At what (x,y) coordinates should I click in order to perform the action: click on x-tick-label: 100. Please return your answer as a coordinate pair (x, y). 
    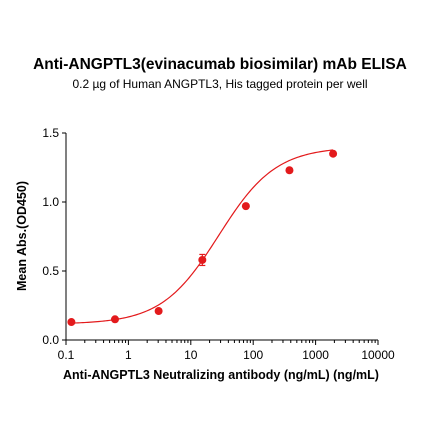
    Looking at the image, I should click on (253, 355).